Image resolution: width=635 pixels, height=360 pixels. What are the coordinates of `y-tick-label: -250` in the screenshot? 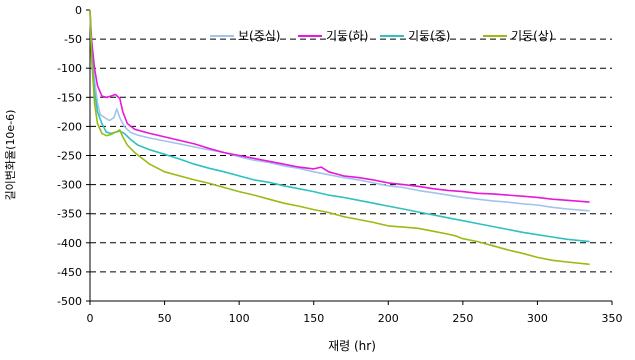 It's located at (69, 156).